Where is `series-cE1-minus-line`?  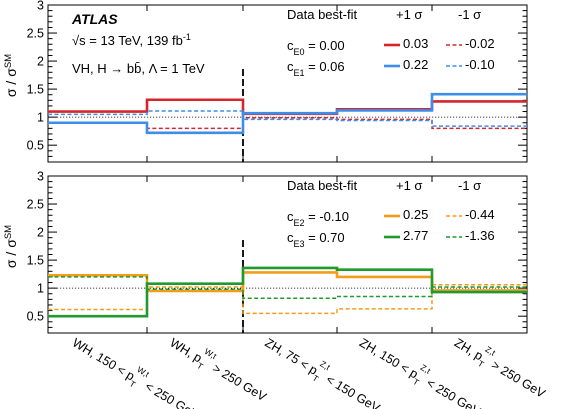
series-cE1-minus-line is located at coordinates (287, 118).